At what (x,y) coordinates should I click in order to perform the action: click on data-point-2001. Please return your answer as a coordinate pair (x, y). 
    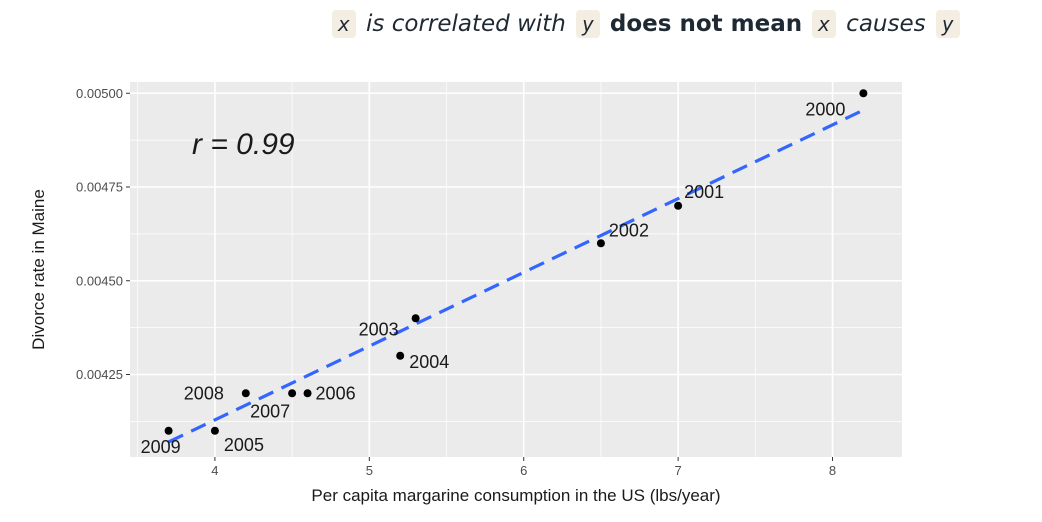
    Looking at the image, I should click on (678, 205).